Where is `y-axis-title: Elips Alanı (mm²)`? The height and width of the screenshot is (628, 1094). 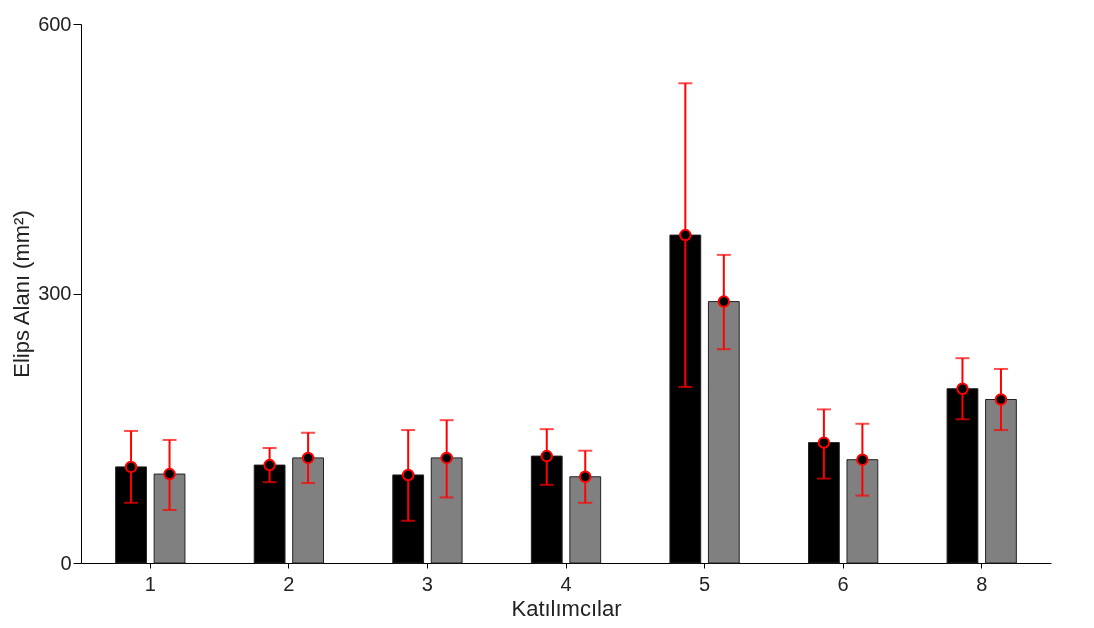 y-axis-title: Elips Alanı (mm²) is located at coordinates (22, 294).